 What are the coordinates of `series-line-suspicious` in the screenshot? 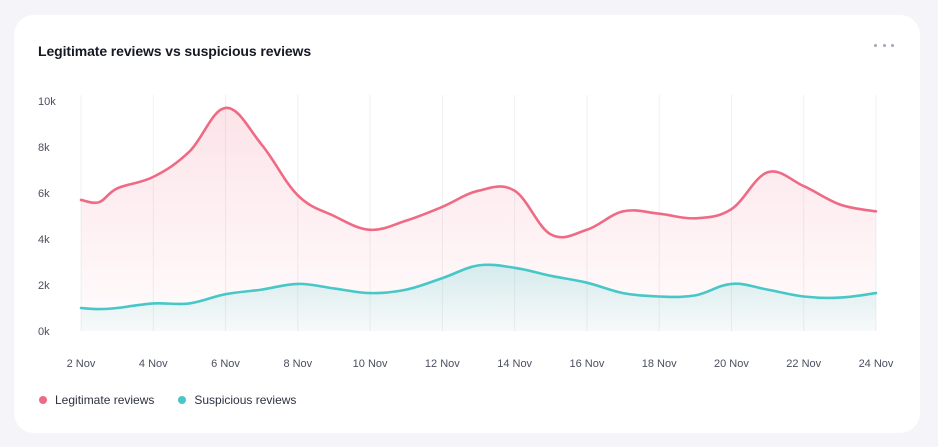 It's located at (478, 287).